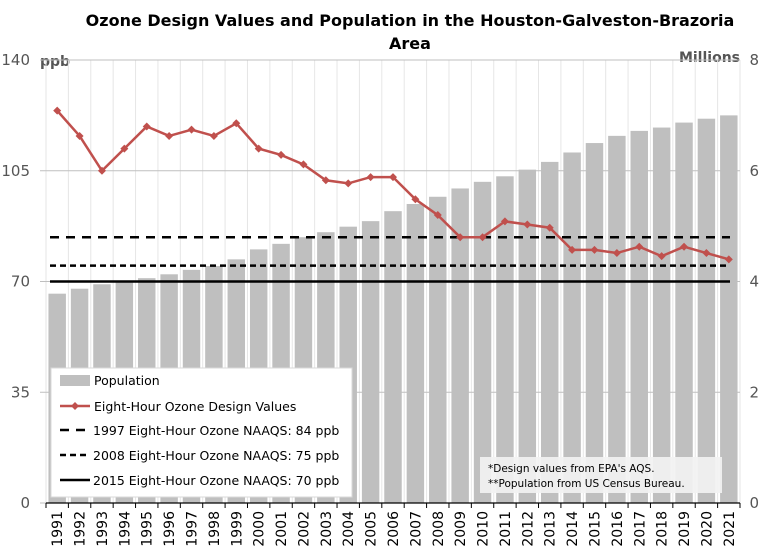 The image size is (768, 557). What do you see at coordinates (325, 180) in the screenshot?
I see `ozone-point-2003` at bounding box center [325, 180].